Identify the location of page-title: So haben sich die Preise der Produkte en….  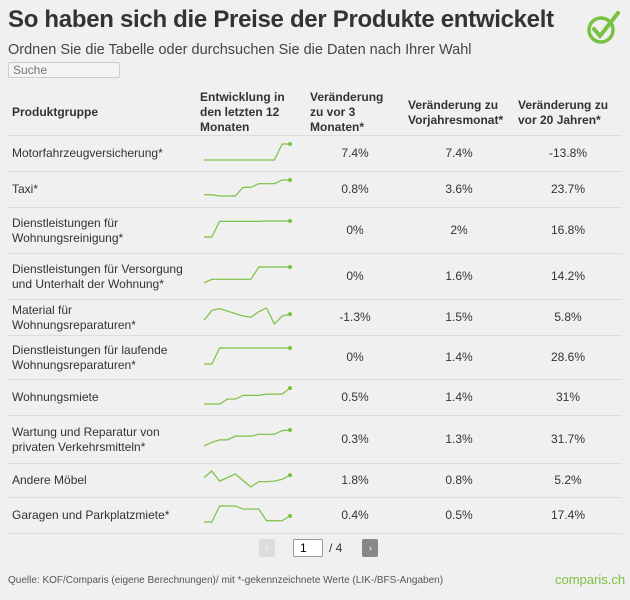
(281, 19).